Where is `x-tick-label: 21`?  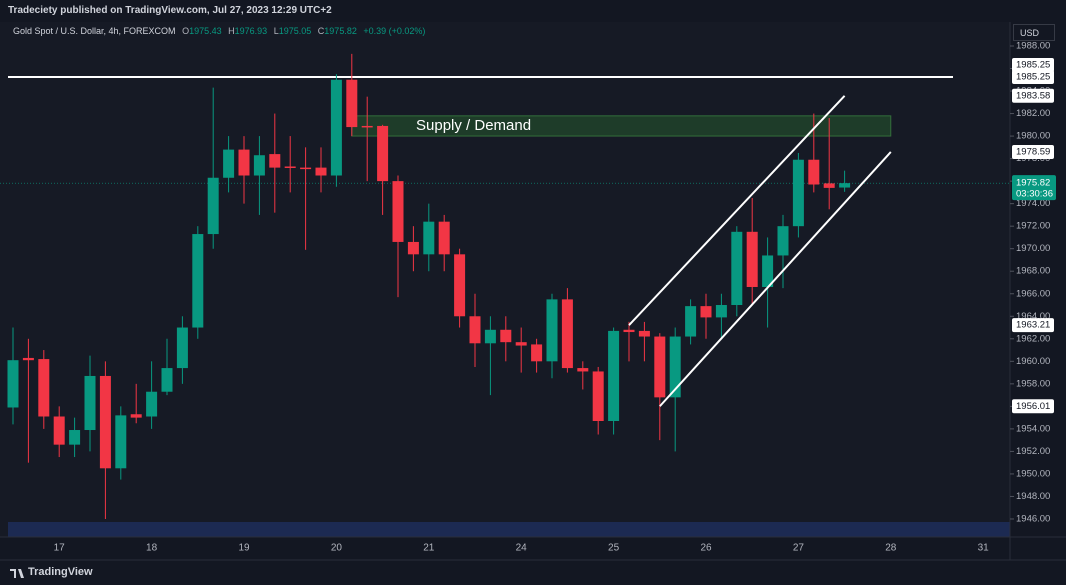
x-tick-label: 21 is located at coordinates (429, 548).